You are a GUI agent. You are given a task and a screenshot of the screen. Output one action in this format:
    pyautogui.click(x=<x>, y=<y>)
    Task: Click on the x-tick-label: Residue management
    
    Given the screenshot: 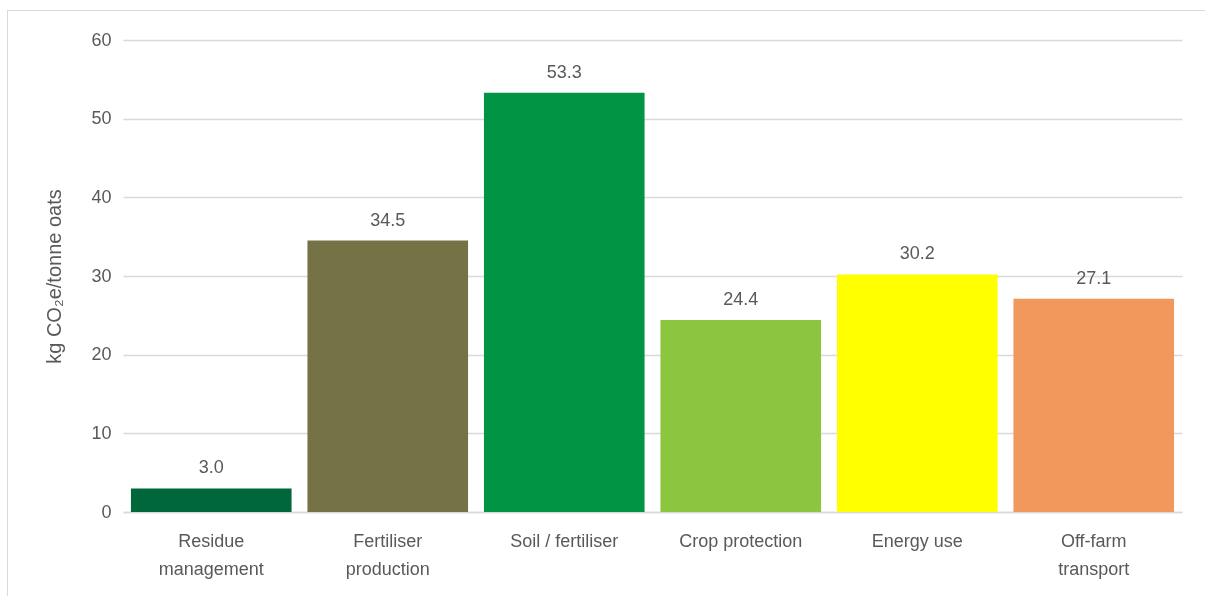 What is the action you would take?
    pyautogui.click(x=211, y=554)
    